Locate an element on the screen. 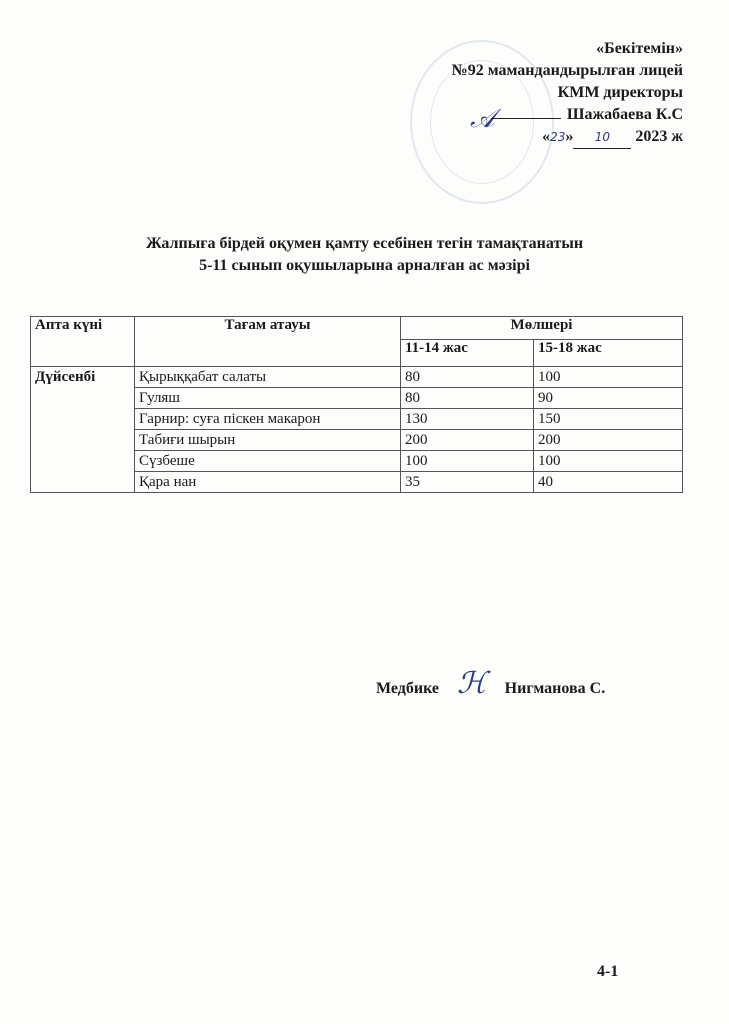 The height and width of the screenshot is (1024, 729). nurse-signature-line: Медбике ℋ Нигманова С. is located at coordinates (490, 683).